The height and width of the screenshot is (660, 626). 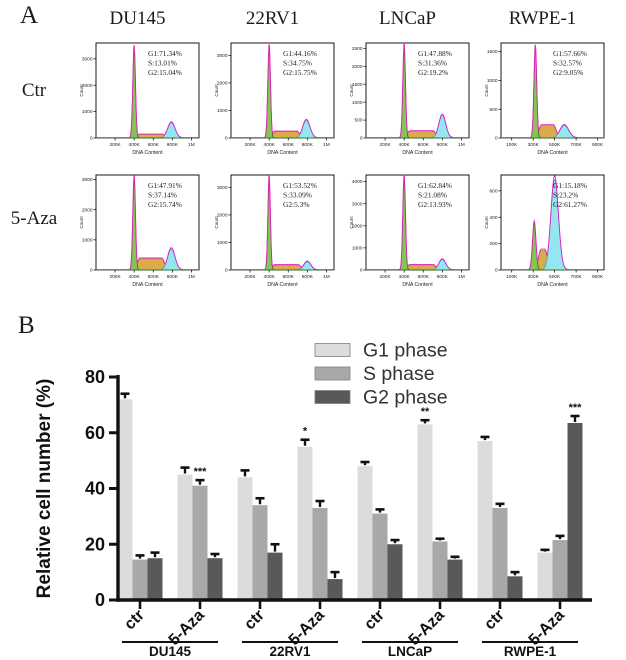 I want to click on col-header-rwpe1: RWPE-1, so click(x=542, y=18).